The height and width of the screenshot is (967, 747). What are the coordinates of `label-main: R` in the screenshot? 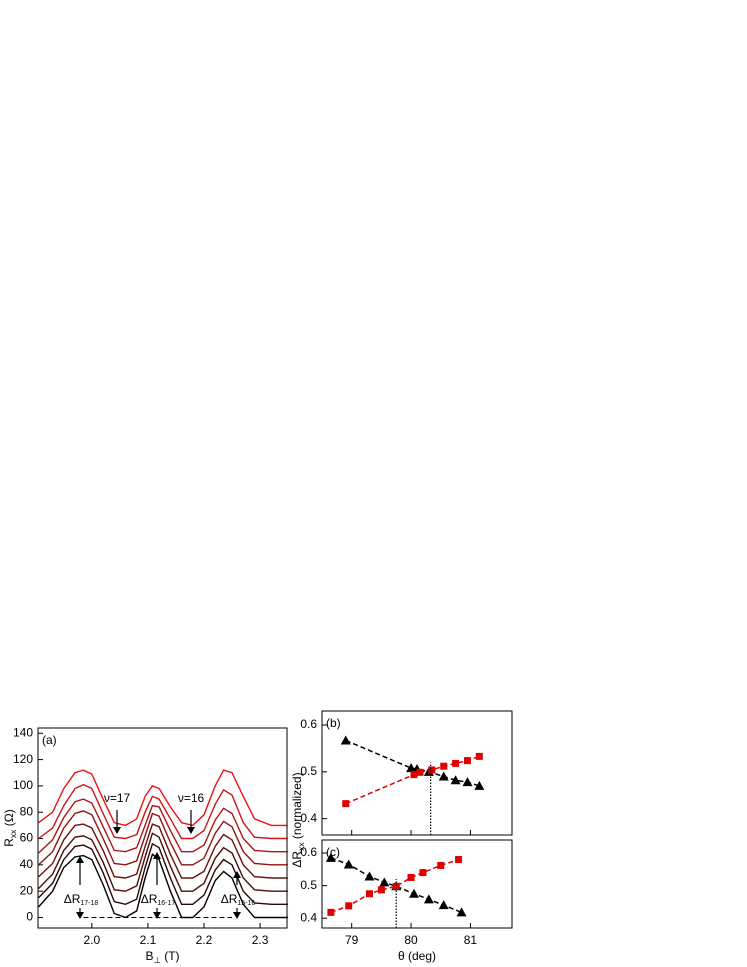 It's located at (9, 842).